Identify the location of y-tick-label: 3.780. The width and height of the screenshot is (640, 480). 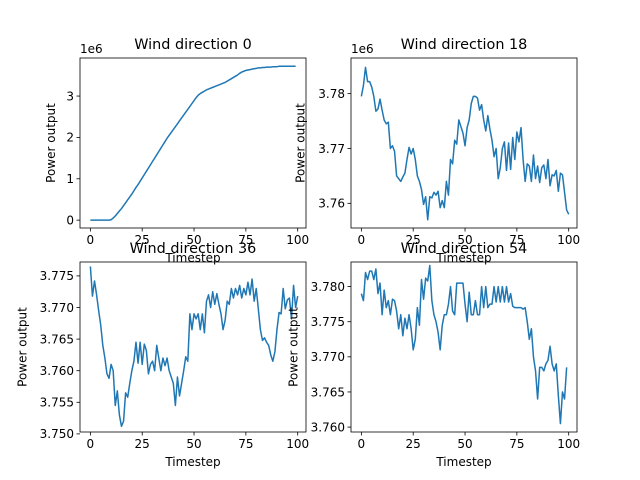
(328, 287).